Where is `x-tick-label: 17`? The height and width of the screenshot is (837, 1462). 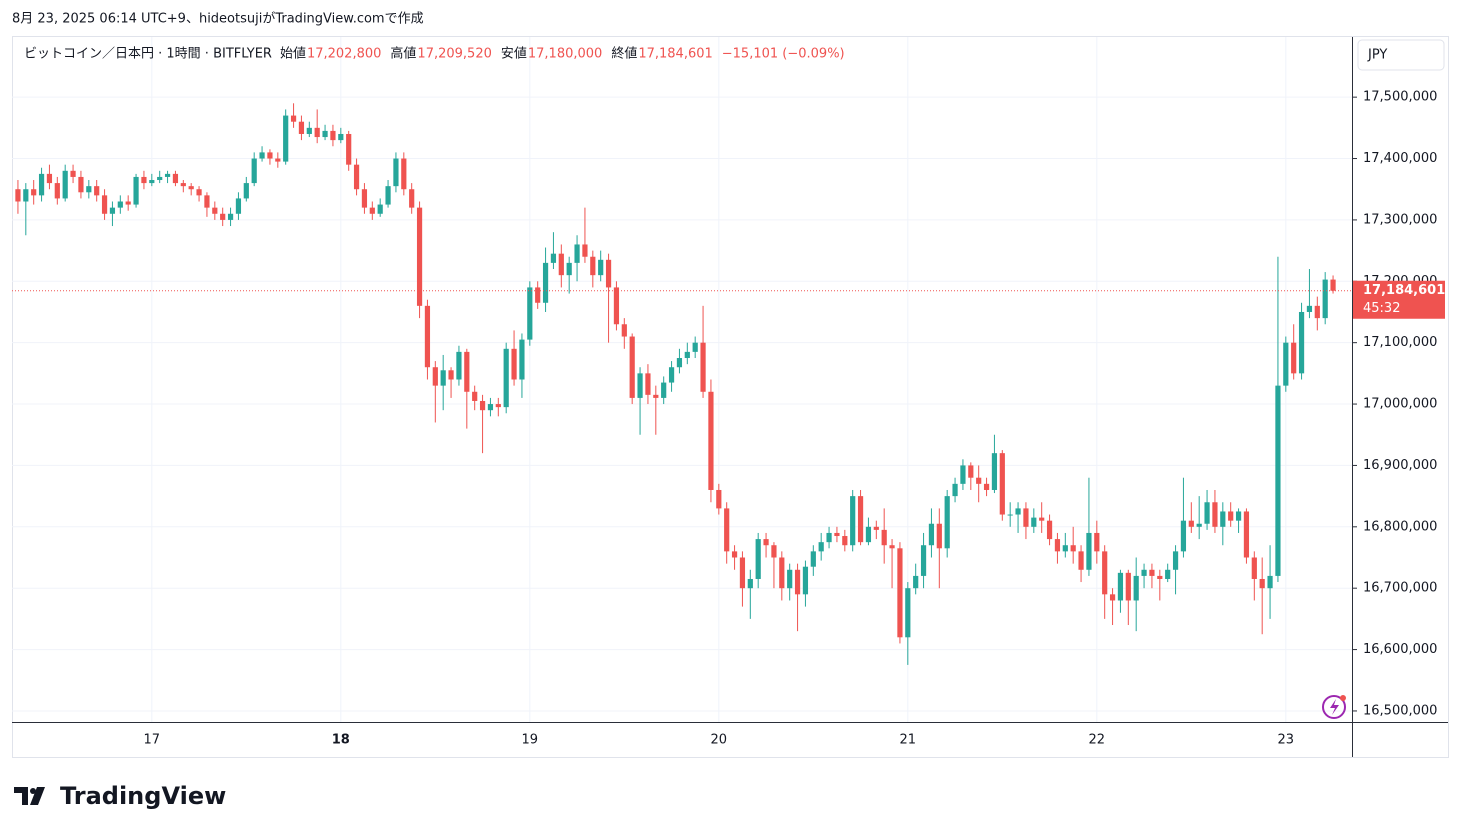
x-tick-label: 17 is located at coordinates (152, 740).